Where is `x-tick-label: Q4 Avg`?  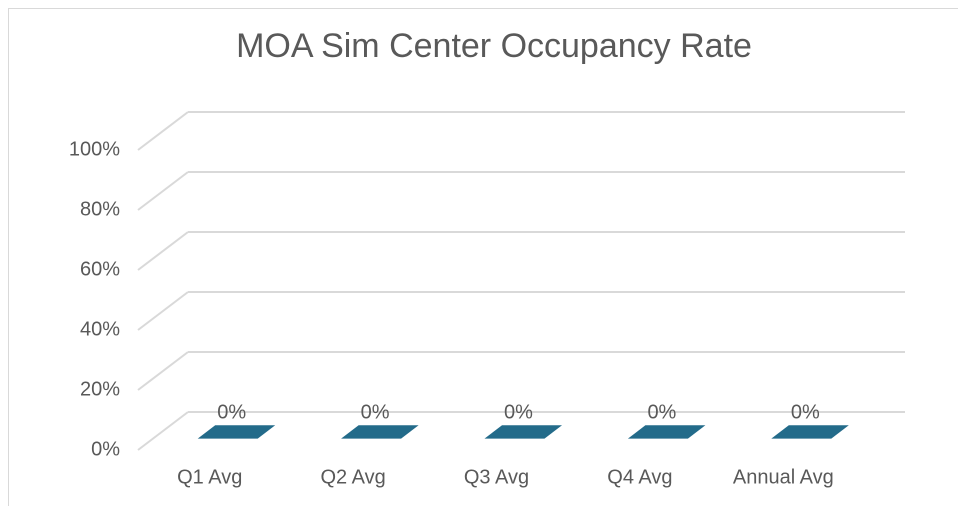 x-tick-label: Q4 Avg is located at coordinates (639, 477).